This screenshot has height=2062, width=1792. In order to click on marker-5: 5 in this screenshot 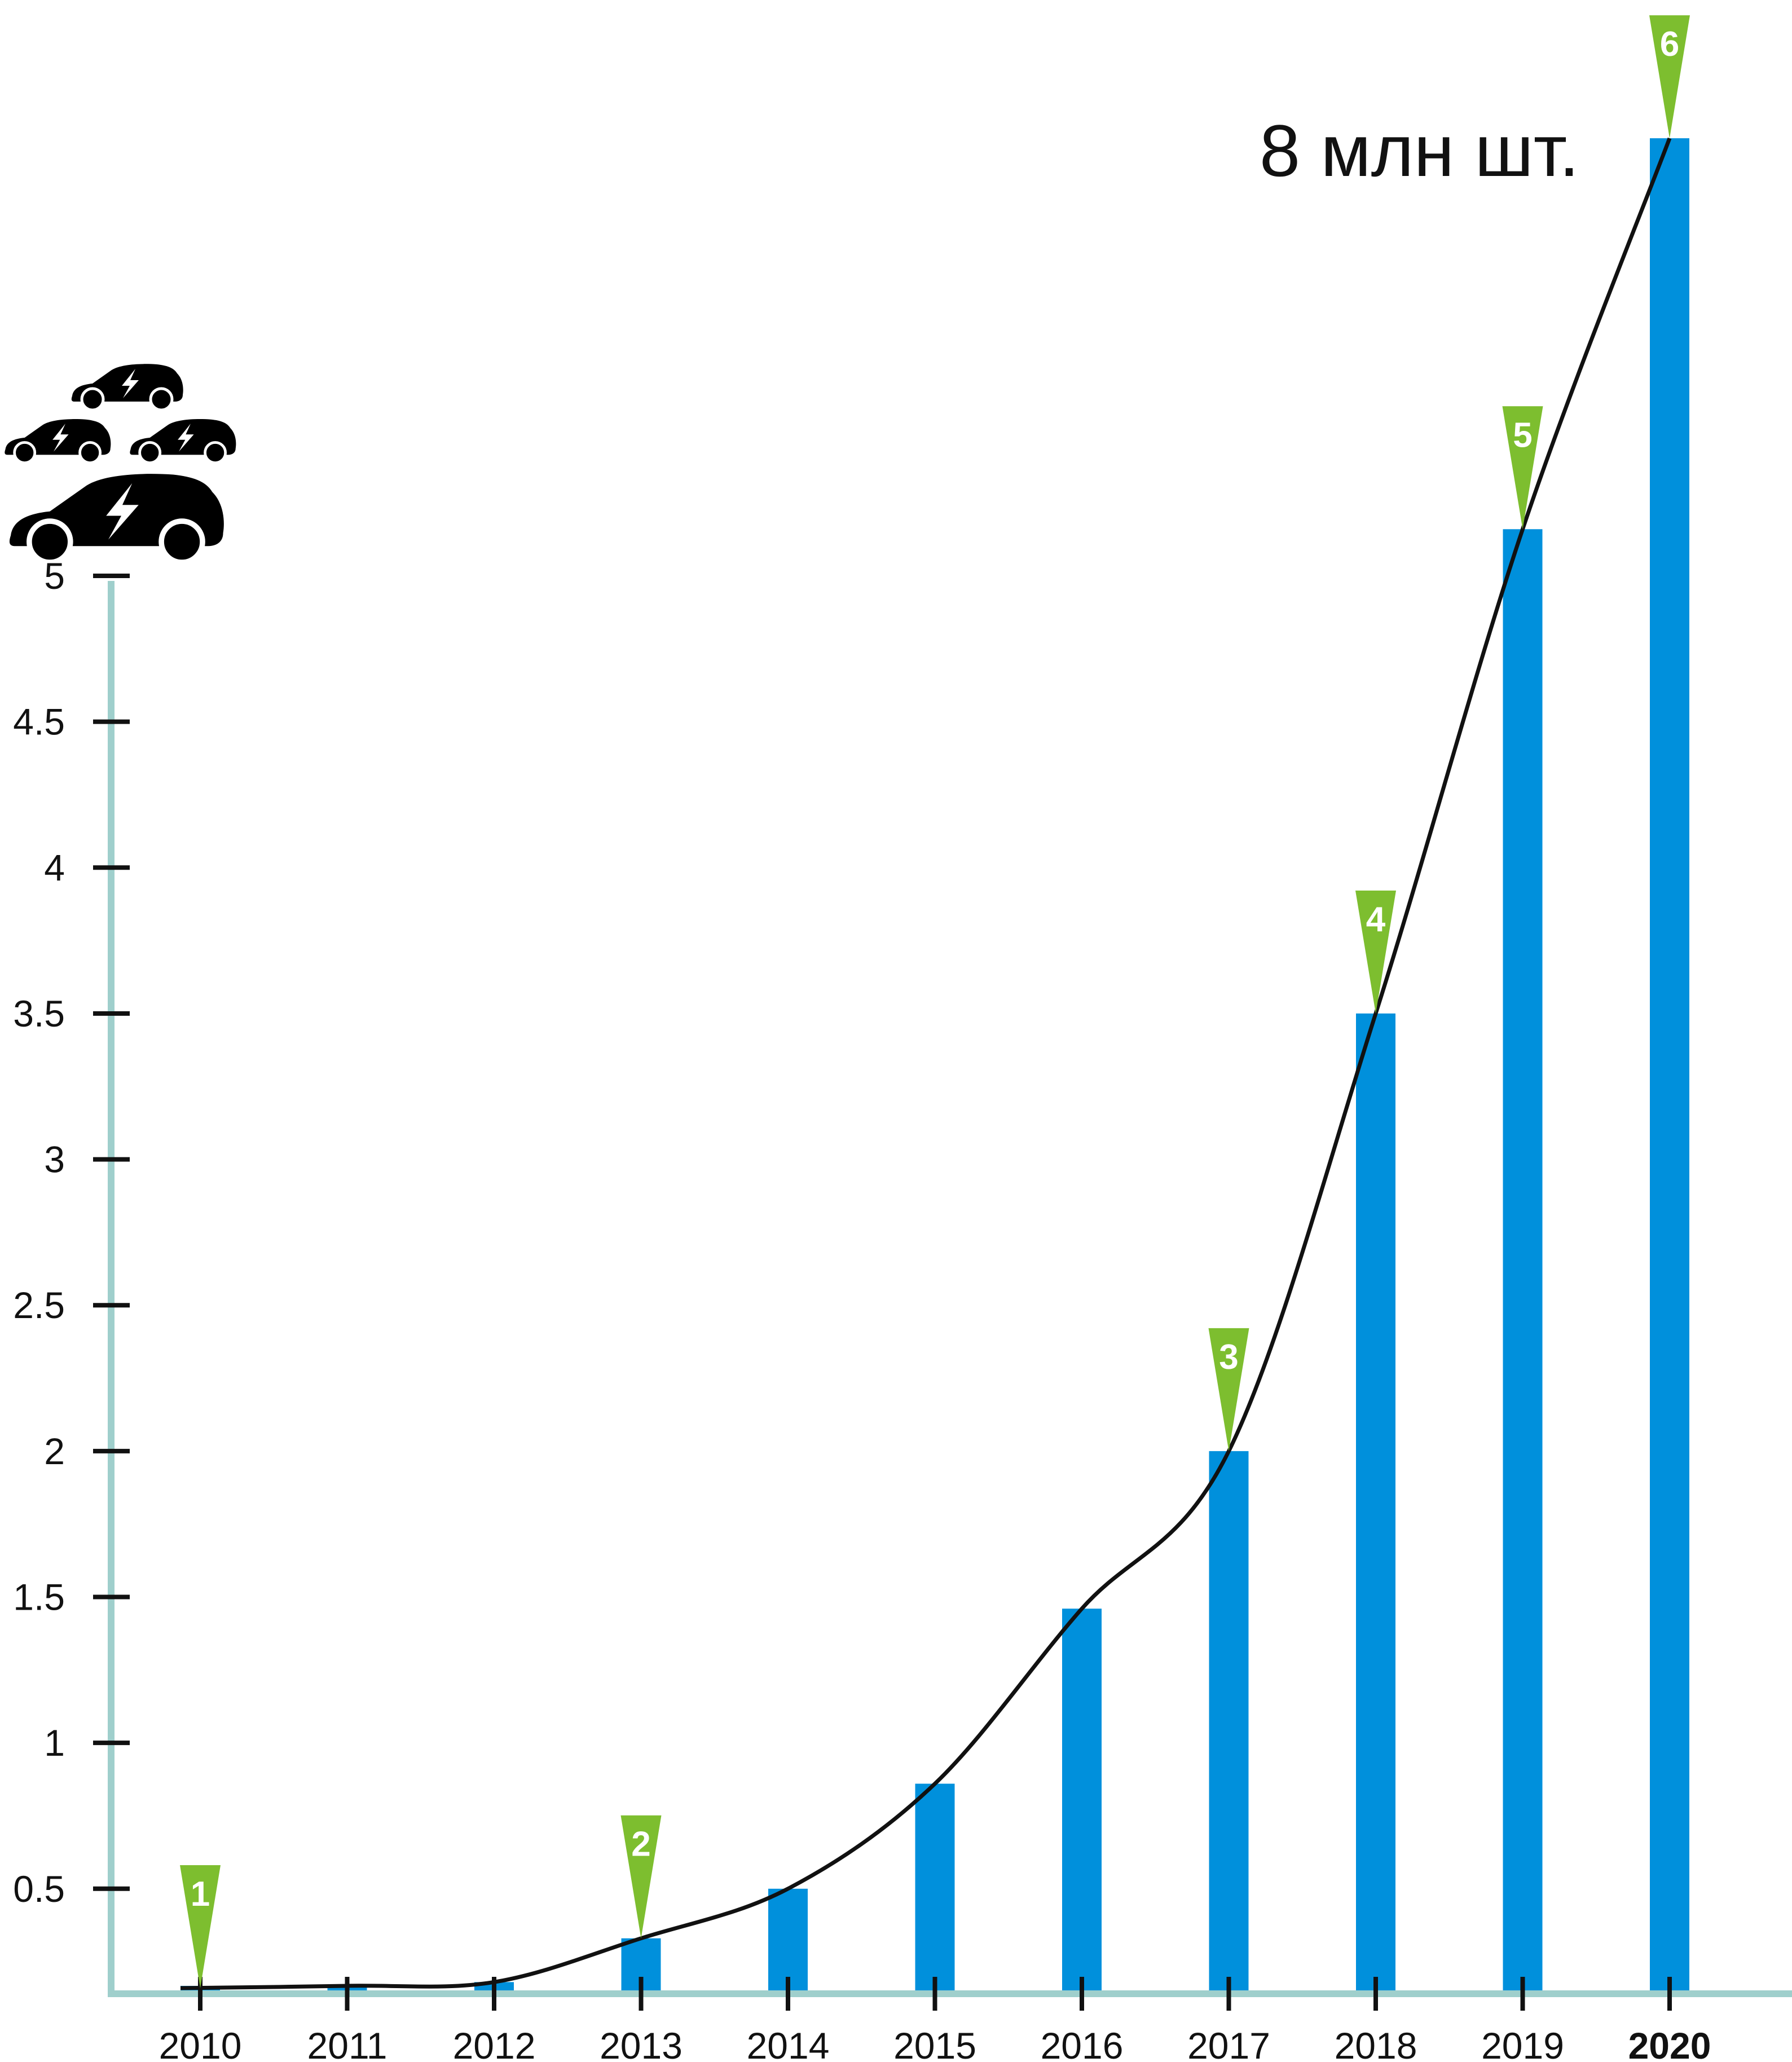, I will do `click(1522, 468)`.